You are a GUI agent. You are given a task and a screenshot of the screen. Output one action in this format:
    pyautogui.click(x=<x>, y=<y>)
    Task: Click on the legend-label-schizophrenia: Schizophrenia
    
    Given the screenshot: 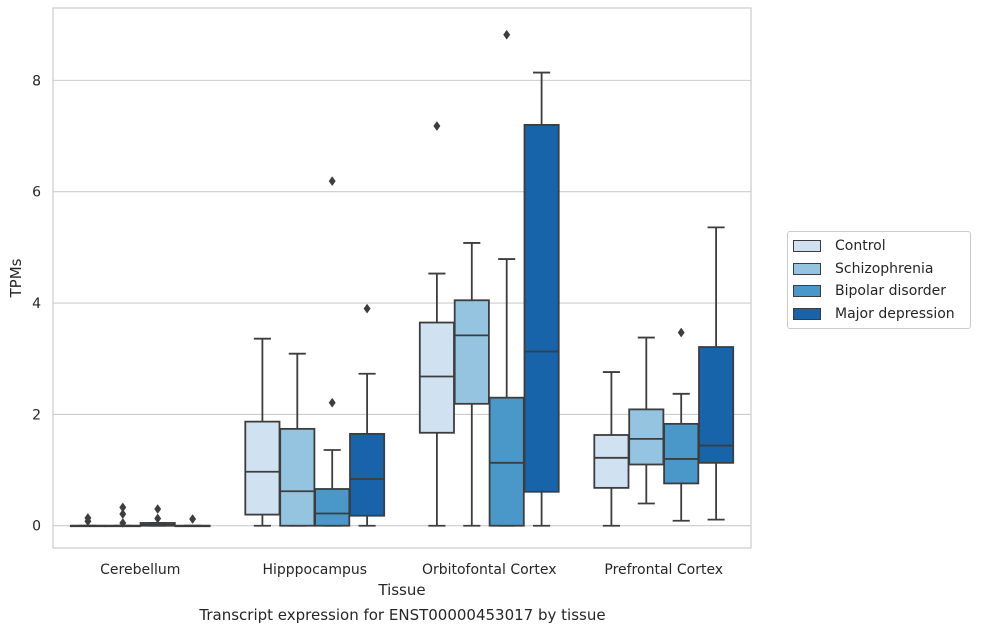 What is the action you would take?
    pyautogui.click(x=884, y=268)
    